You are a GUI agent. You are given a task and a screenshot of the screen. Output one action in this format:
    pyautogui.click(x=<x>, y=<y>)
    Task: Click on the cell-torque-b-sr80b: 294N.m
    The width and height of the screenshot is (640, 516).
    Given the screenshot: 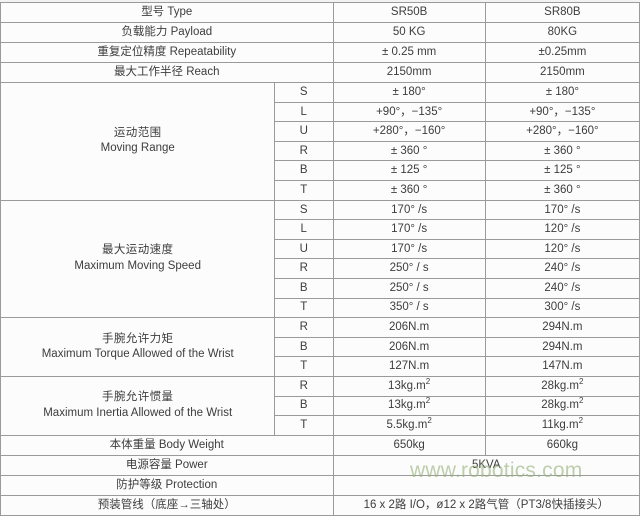 What is the action you would take?
    pyautogui.click(x=562, y=347)
    